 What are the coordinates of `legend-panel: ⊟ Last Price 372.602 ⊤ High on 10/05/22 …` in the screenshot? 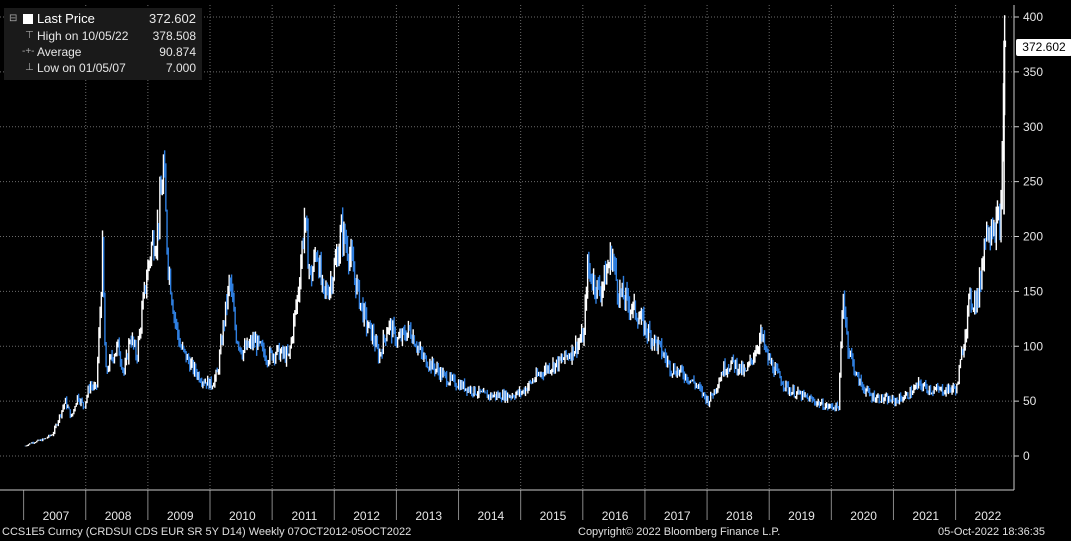 It's located at (103, 44).